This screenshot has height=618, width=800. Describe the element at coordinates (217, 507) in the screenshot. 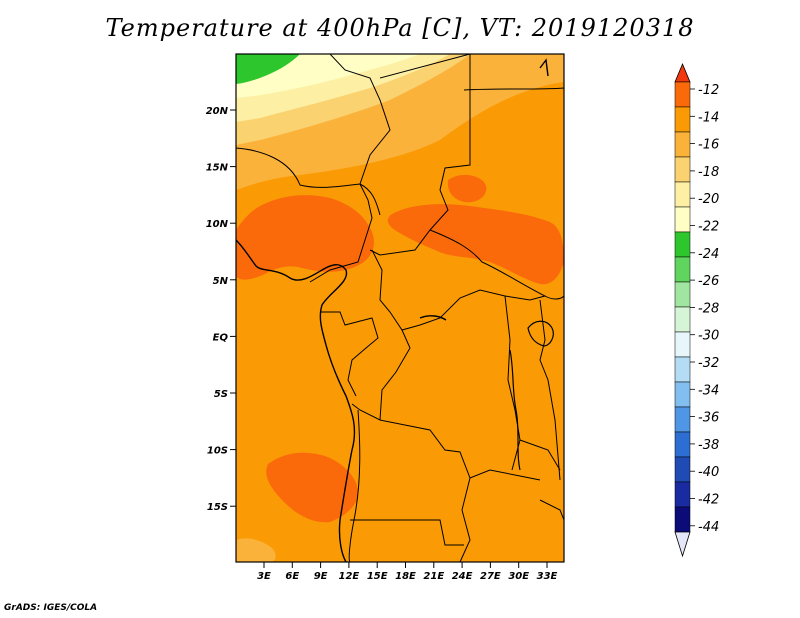

I see `lat-tick-label: 15S` at that location.